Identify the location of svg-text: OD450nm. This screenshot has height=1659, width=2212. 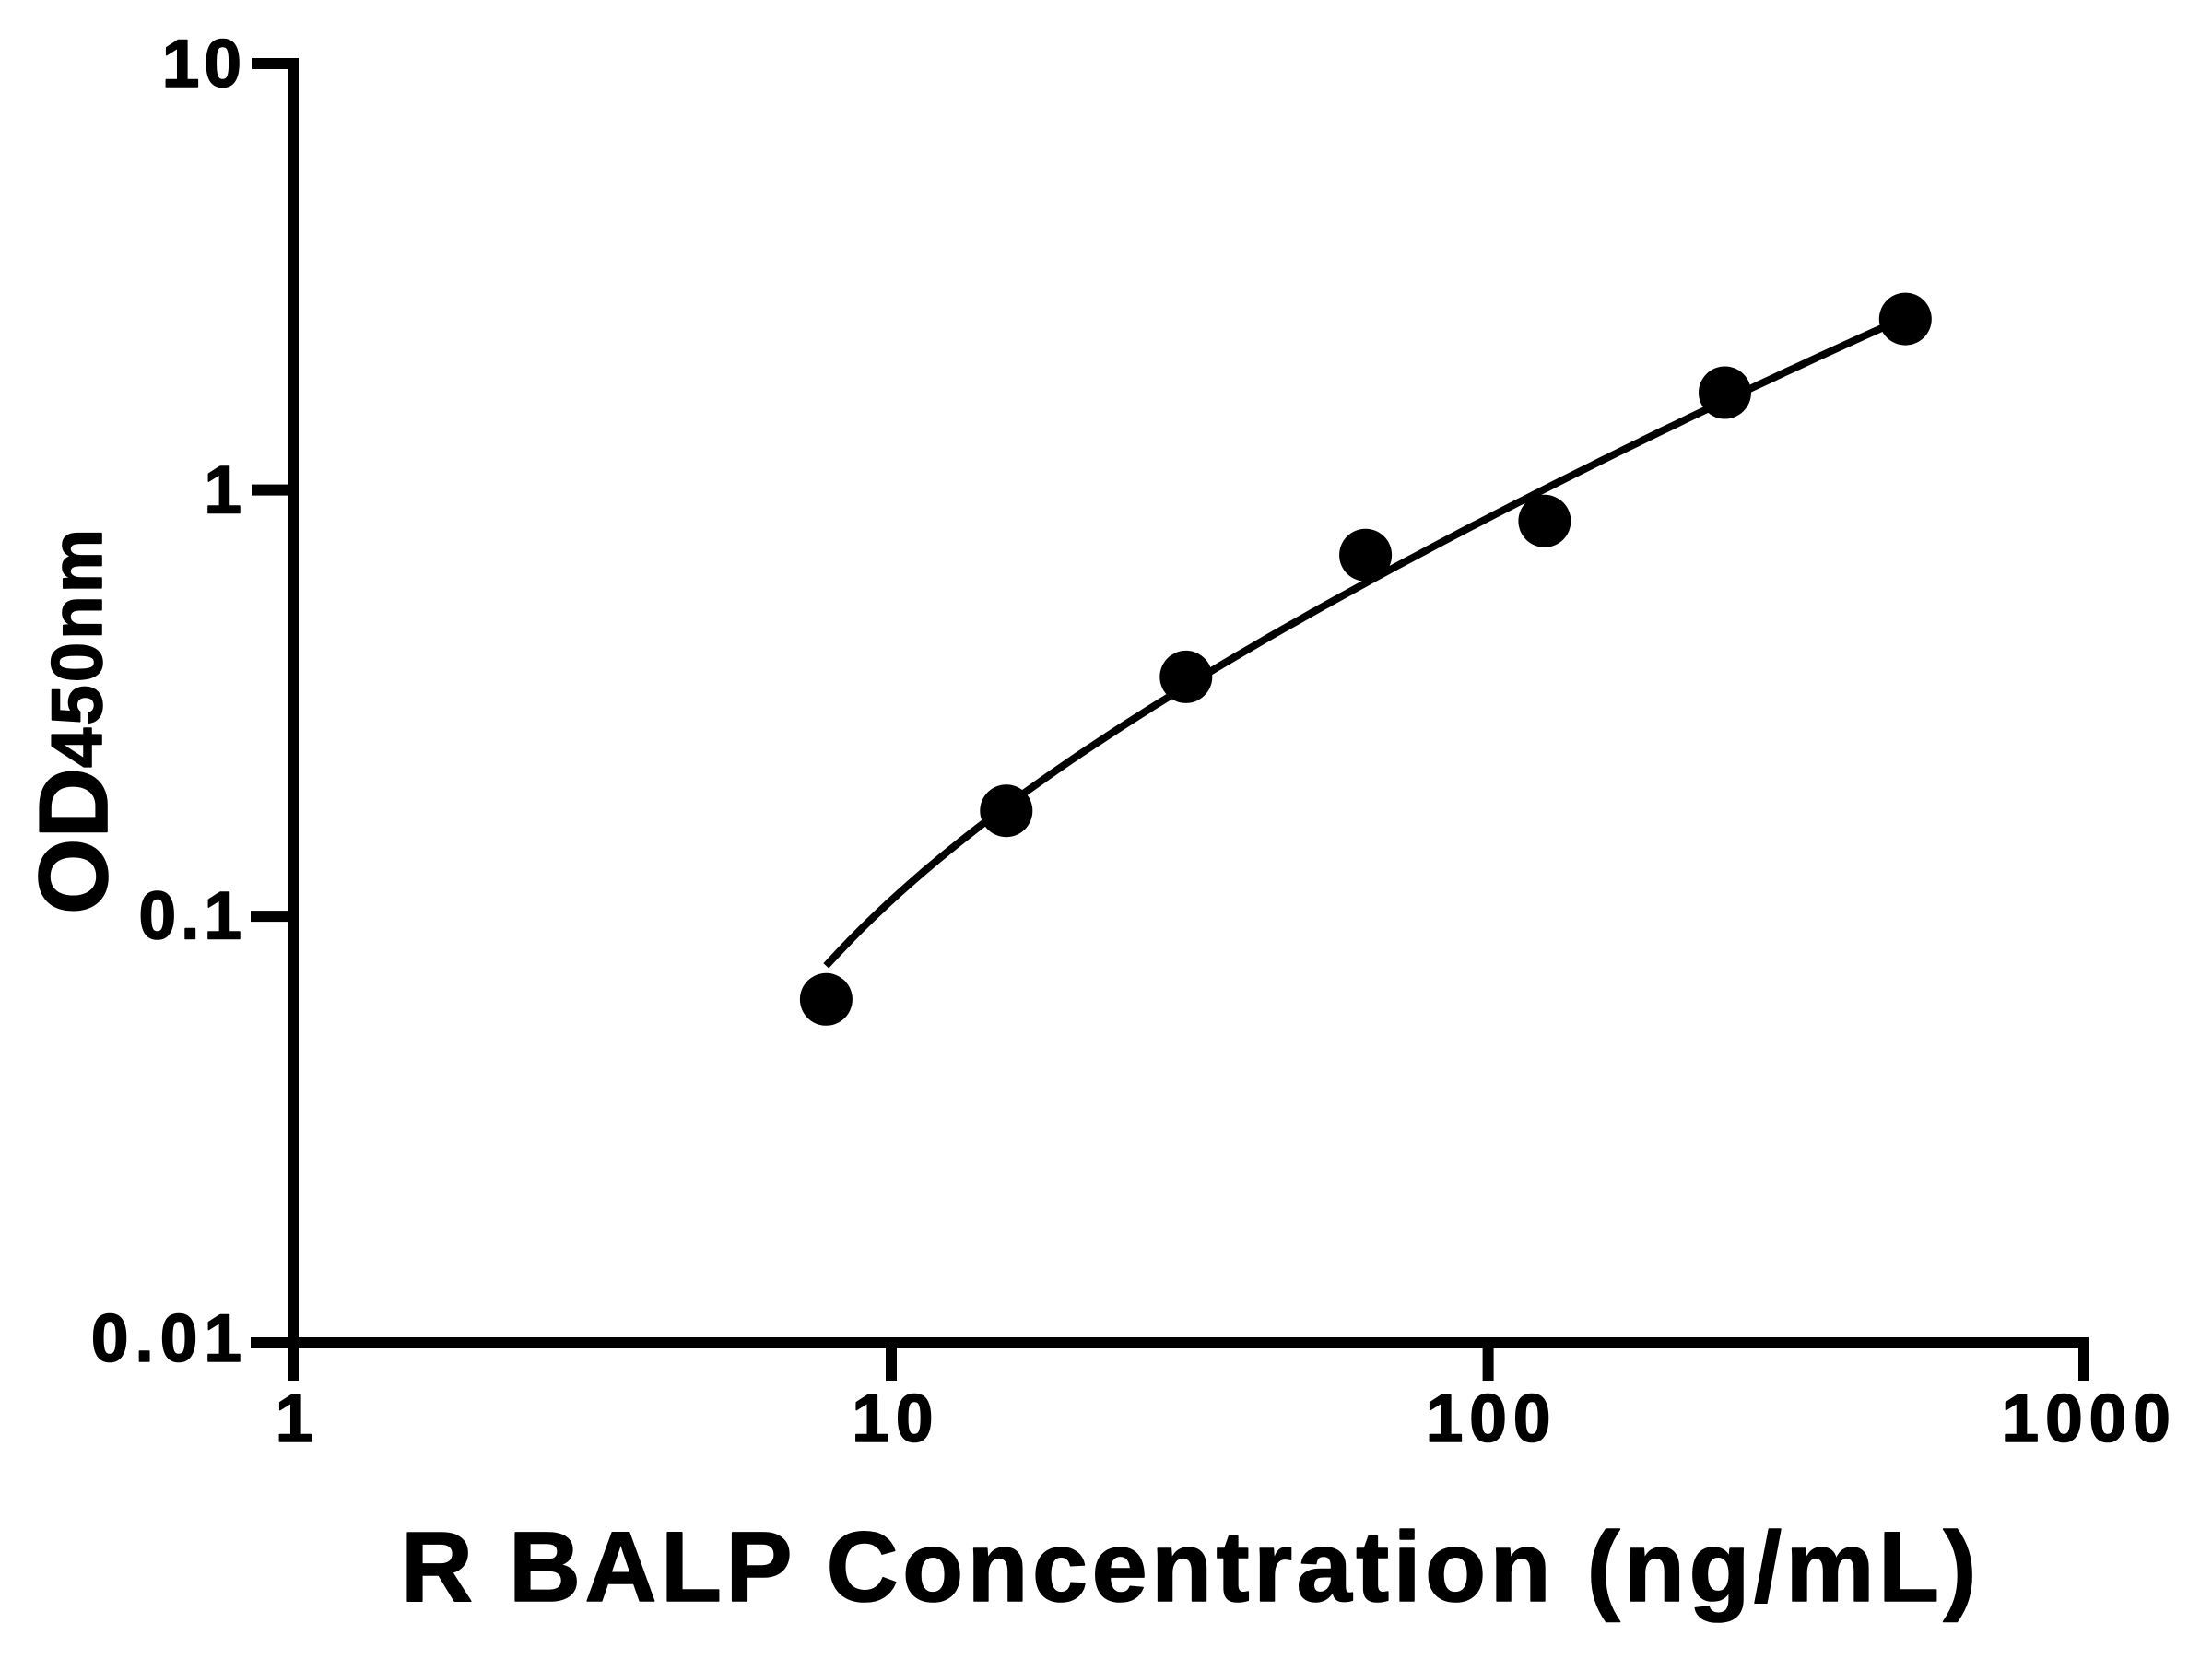
(73, 720).